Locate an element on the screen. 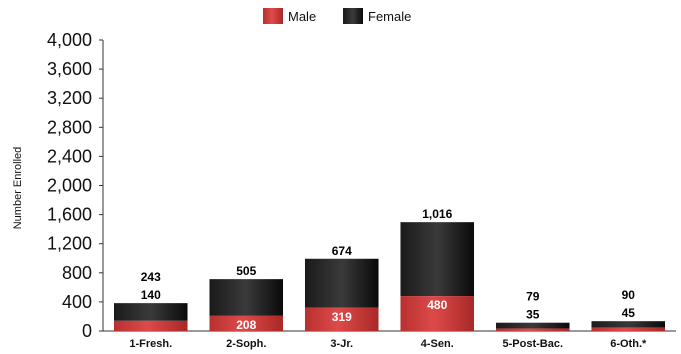  legend: Male Female is located at coordinates (337, 16).